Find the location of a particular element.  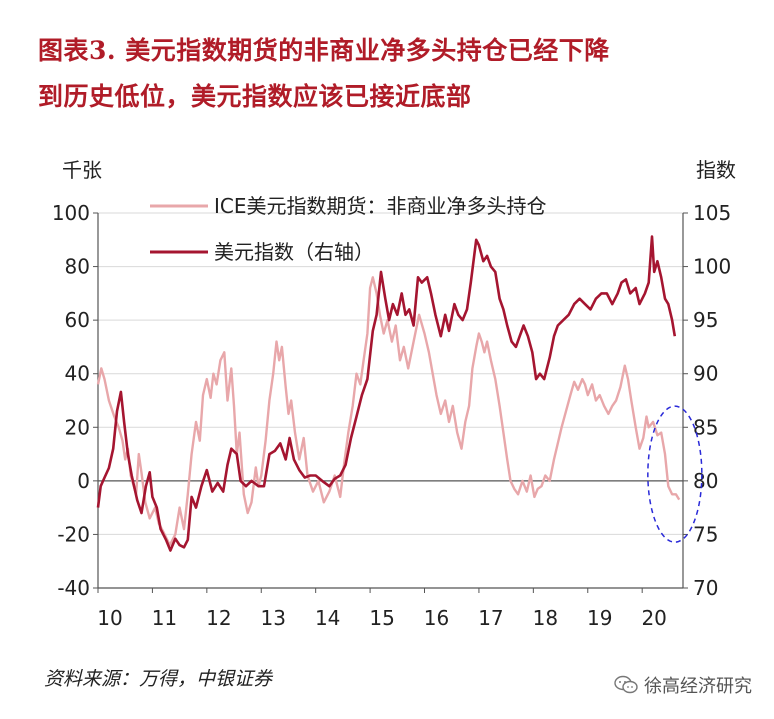

left-tick-label: 40 is located at coordinates (77, 374).